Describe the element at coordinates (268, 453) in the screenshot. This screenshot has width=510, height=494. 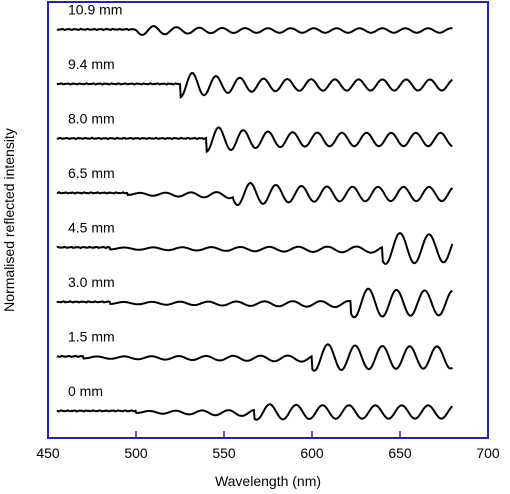
I see `x-axis-tick-labels: 450 500 550 600 650 700` at that location.